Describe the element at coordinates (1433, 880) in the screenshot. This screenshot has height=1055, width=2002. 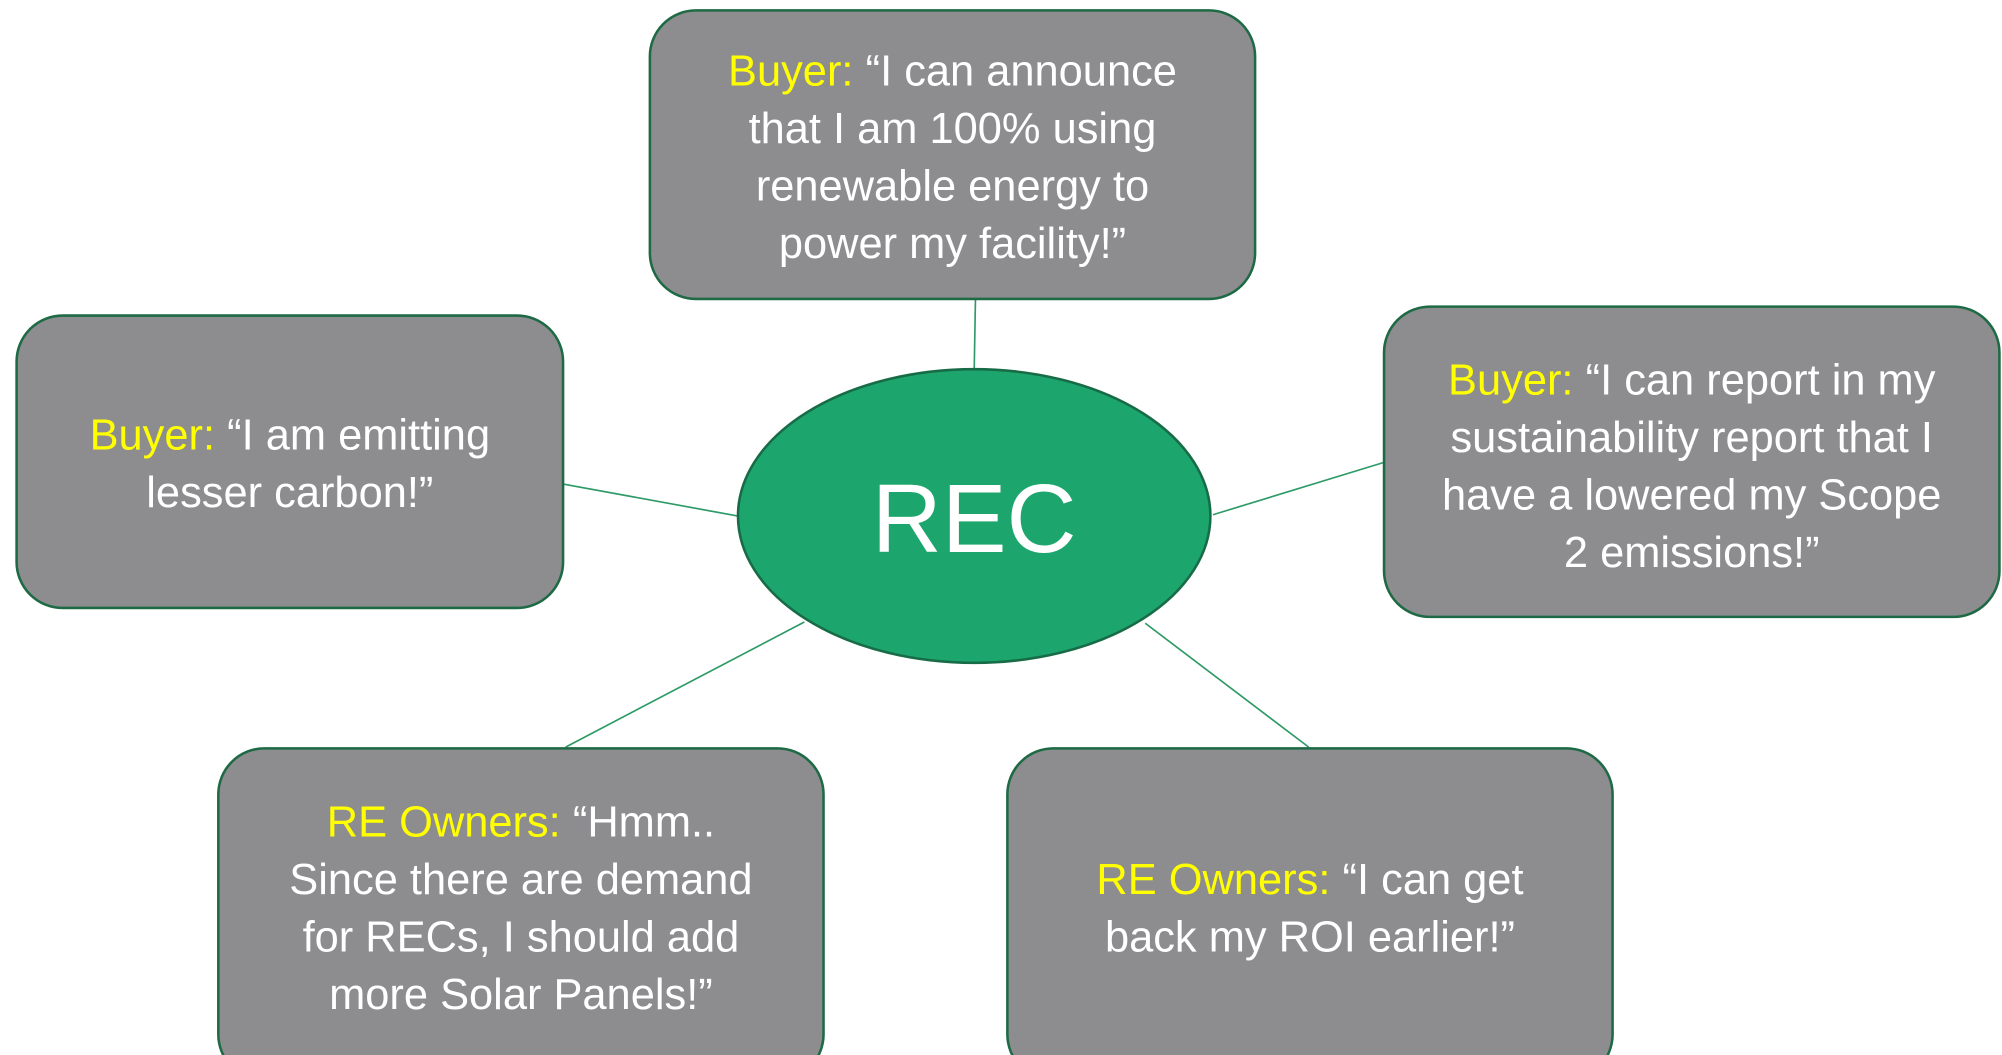
I see `node-quote: “I can get` at that location.